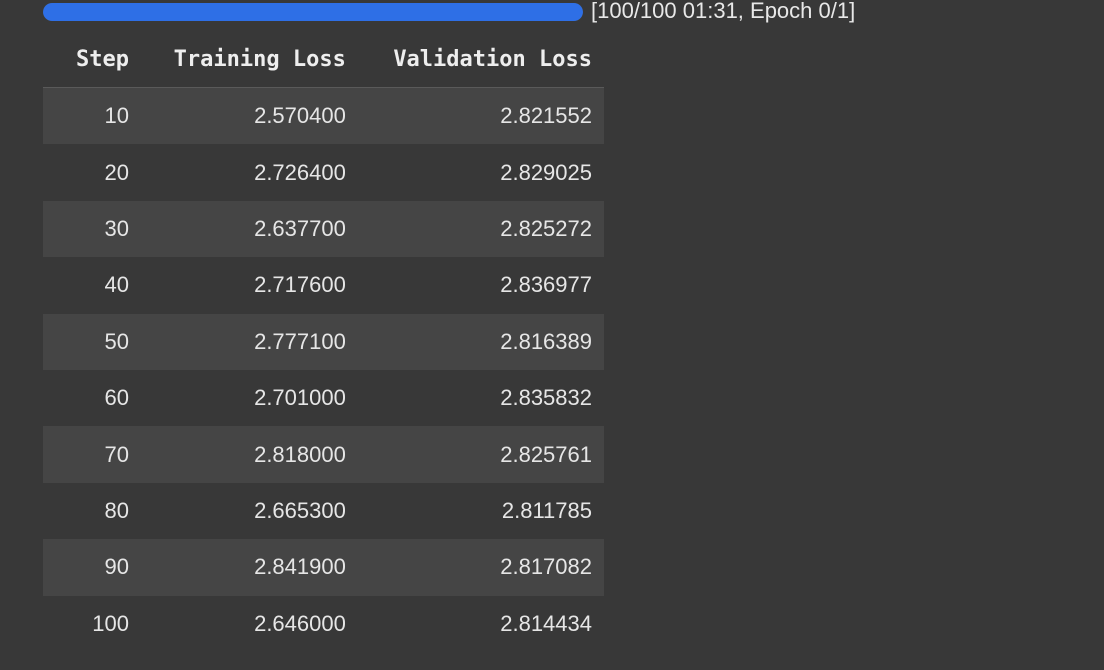 This screenshot has width=1104, height=670. What do you see at coordinates (116, 341) in the screenshot?
I see `cell-step: 50` at bounding box center [116, 341].